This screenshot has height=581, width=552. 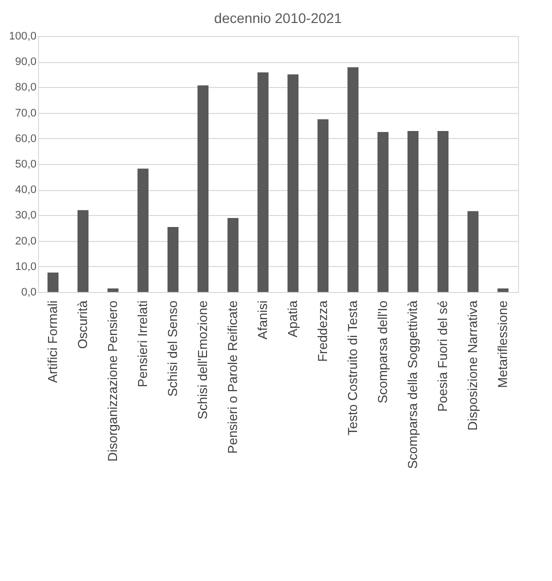 I want to click on x-tick-label: Afanisi, so click(x=262, y=320).